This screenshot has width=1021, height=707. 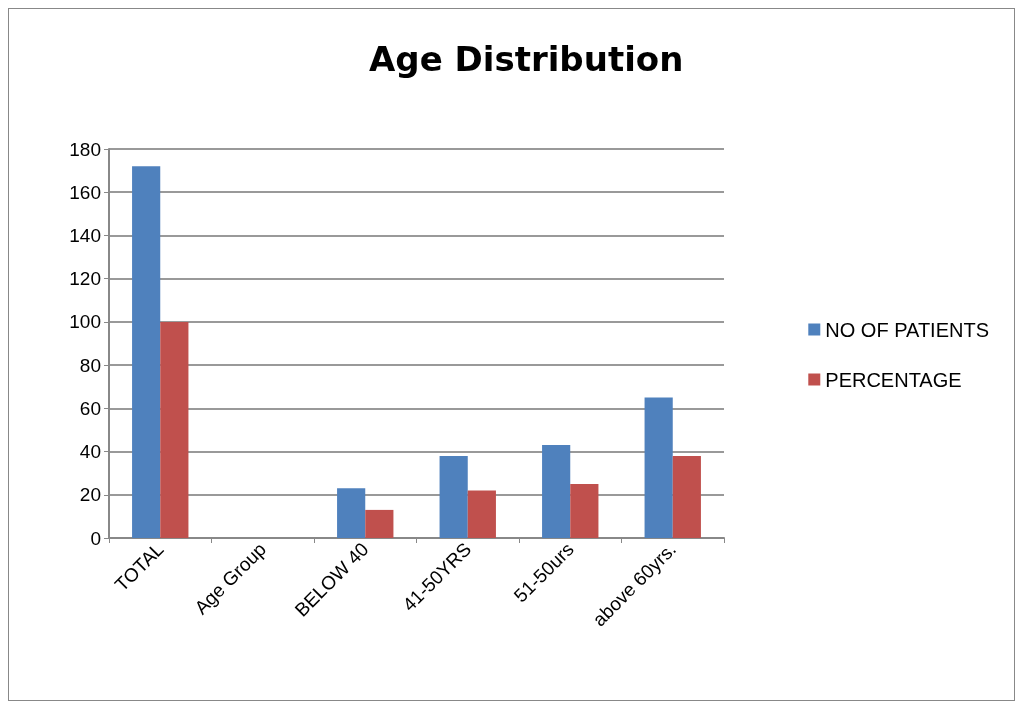 I want to click on y-tick-label: 40, so click(x=90, y=452).